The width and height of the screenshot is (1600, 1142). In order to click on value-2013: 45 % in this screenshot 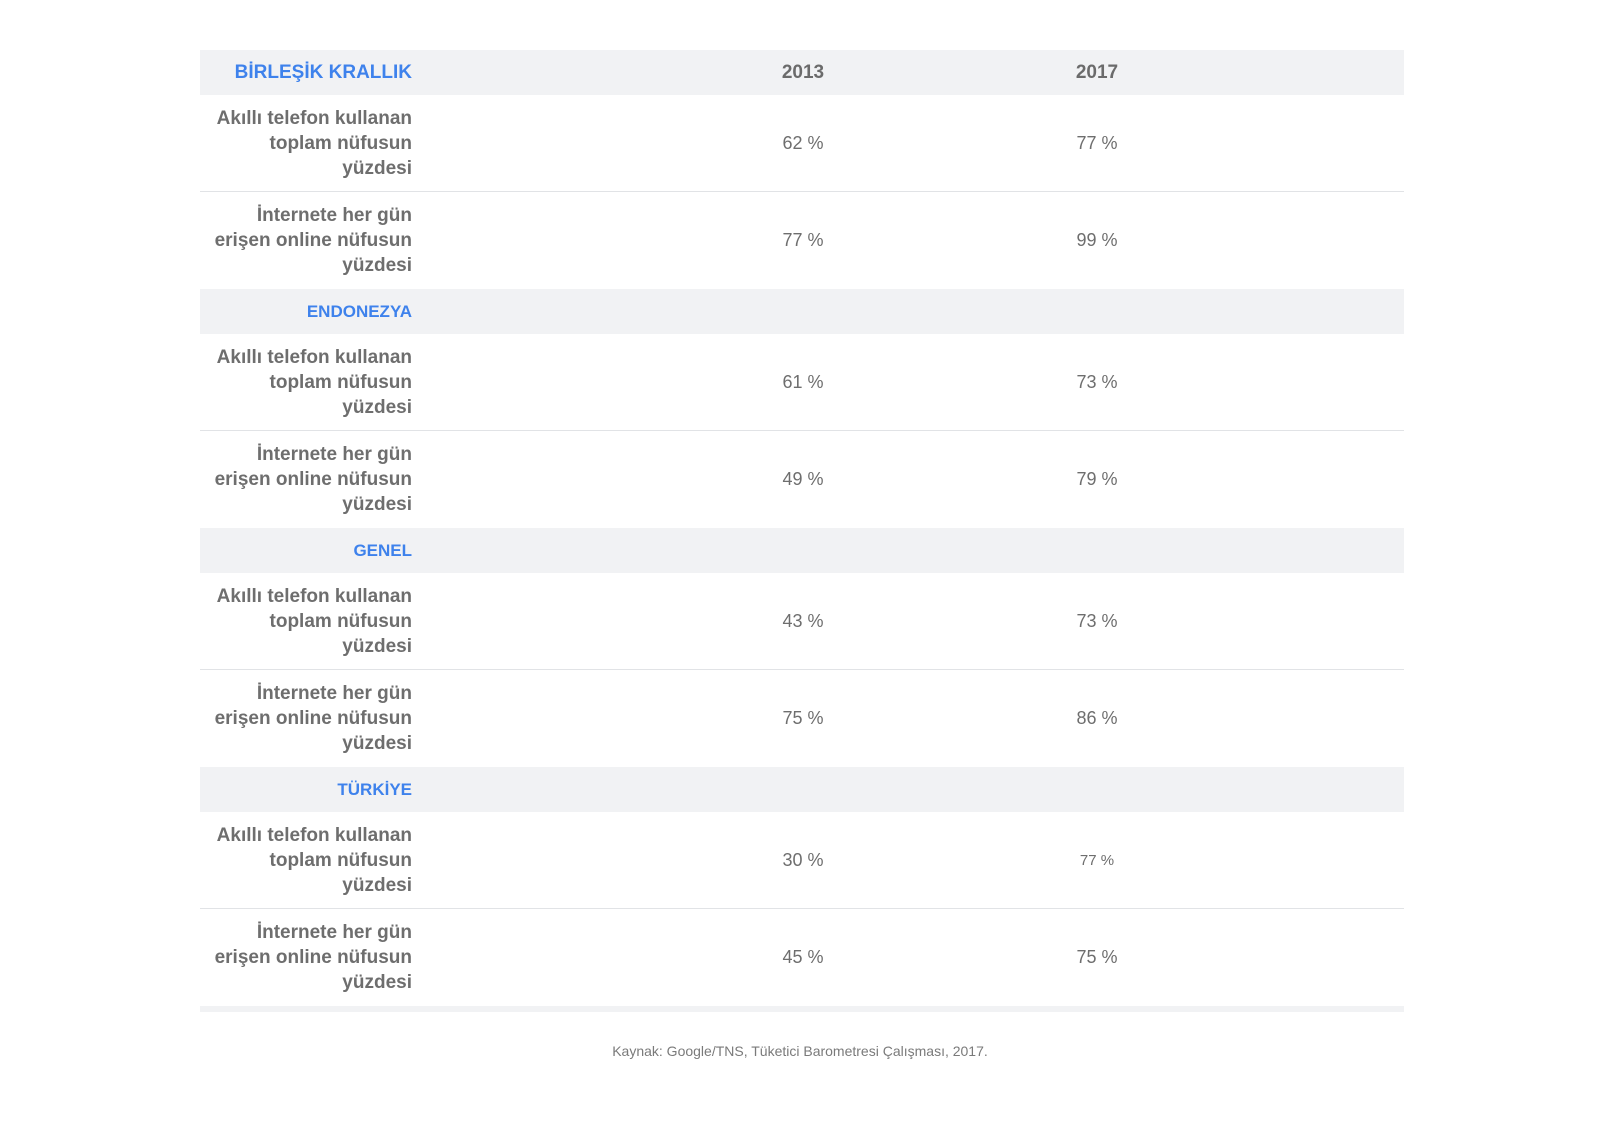, I will do `click(803, 957)`.